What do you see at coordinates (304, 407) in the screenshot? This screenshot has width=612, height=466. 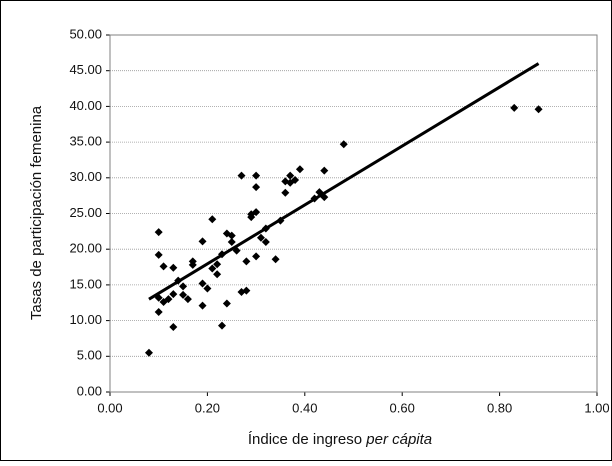 I see `x-tick-label: 0.40` at bounding box center [304, 407].